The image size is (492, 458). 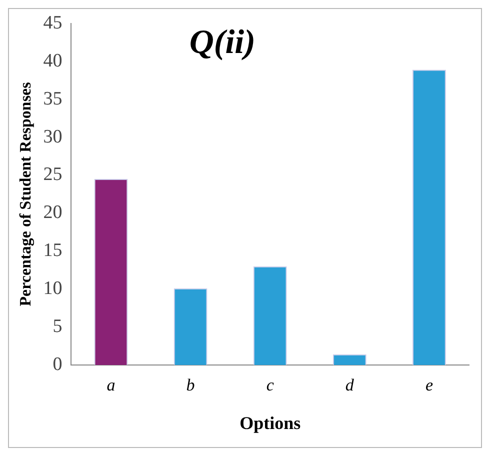 What do you see at coordinates (270, 422) in the screenshot?
I see `x-axis-title: Options` at bounding box center [270, 422].